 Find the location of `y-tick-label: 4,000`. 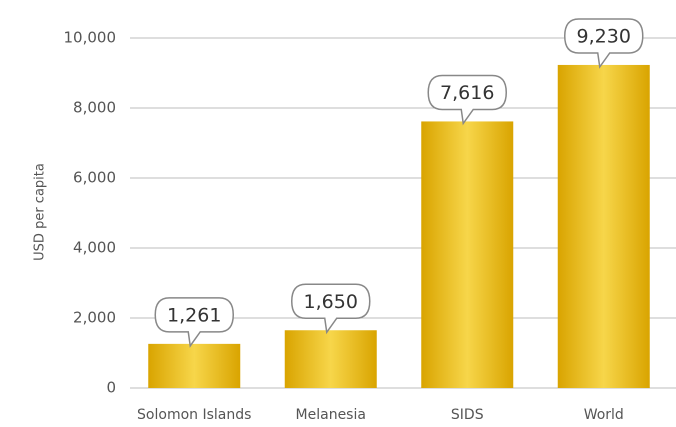

y-tick-label: 4,000 is located at coordinates (94, 248).